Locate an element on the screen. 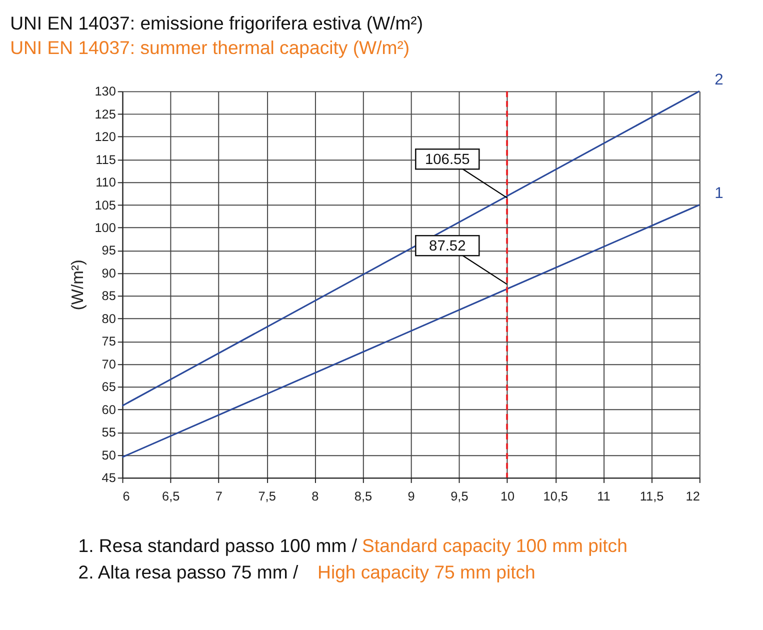  x-tick-label: 6 is located at coordinates (126, 496).